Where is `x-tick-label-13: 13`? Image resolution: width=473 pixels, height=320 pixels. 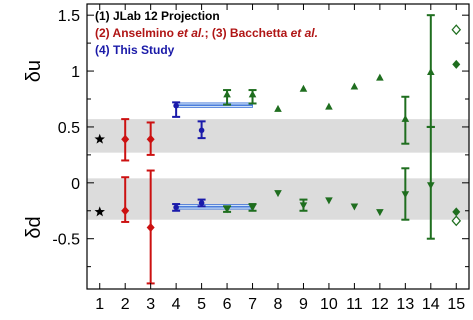 x-tick-label-13: 13 is located at coordinates (405, 304).